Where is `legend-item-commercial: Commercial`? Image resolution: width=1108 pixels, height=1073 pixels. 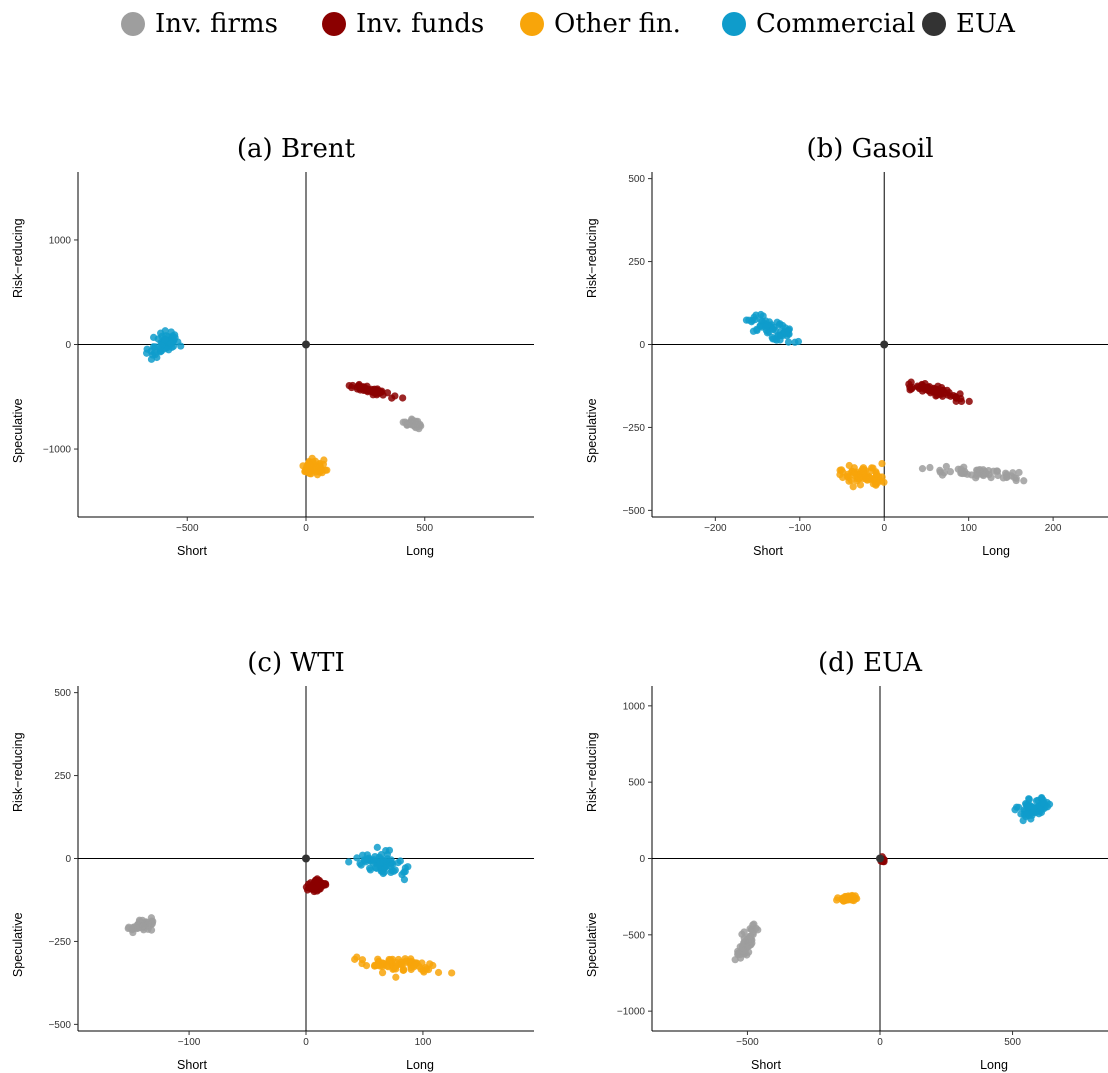
legend-item-commercial: Commercial is located at coordinates (818, 24).